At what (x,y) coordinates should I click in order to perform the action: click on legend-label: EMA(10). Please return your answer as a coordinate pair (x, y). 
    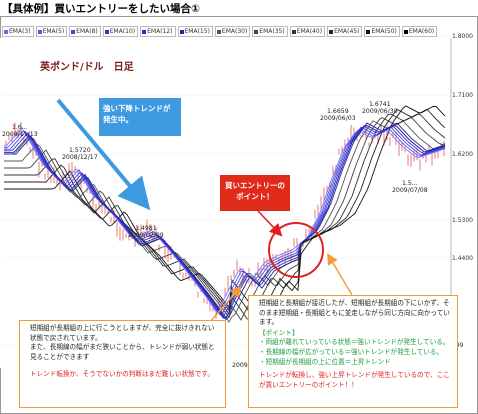
    Looking at the image, I should click on (122, 31).